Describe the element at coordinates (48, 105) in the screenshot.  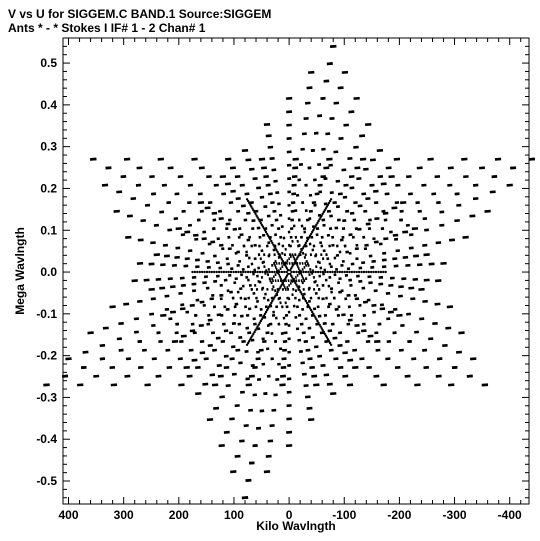
I see `y-tick-label: 0.4` at that location.